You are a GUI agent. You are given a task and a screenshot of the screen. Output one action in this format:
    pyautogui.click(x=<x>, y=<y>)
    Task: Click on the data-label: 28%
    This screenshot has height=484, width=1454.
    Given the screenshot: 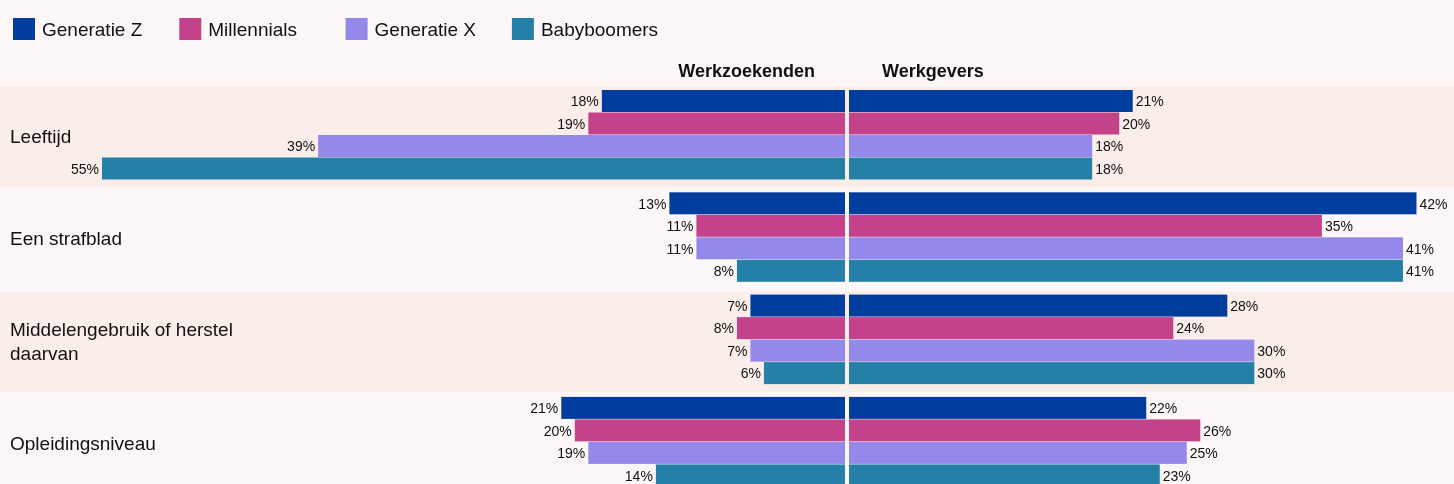 What is the action you would take?
    pyautogui.click(x=1244, y=305)
    